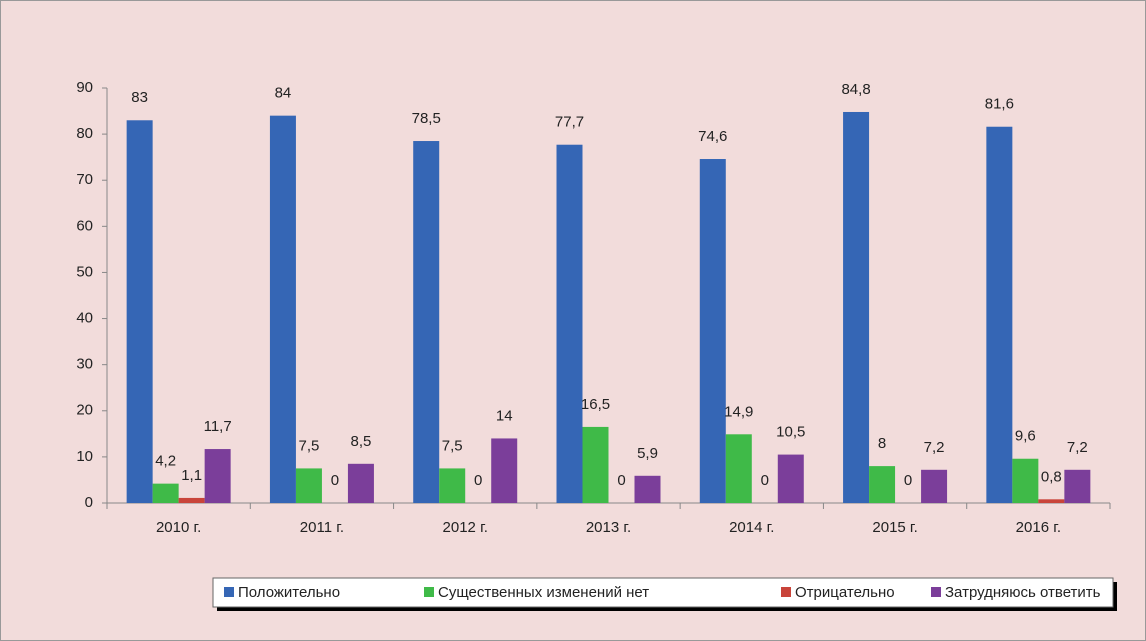 The width and height of the screenshot is (1146, 641). What do you see at coordinates (1023, 592) in the screenshot?
I see `legend-label: Затрудняюсь ответить` at bounding box center [1023, 592].